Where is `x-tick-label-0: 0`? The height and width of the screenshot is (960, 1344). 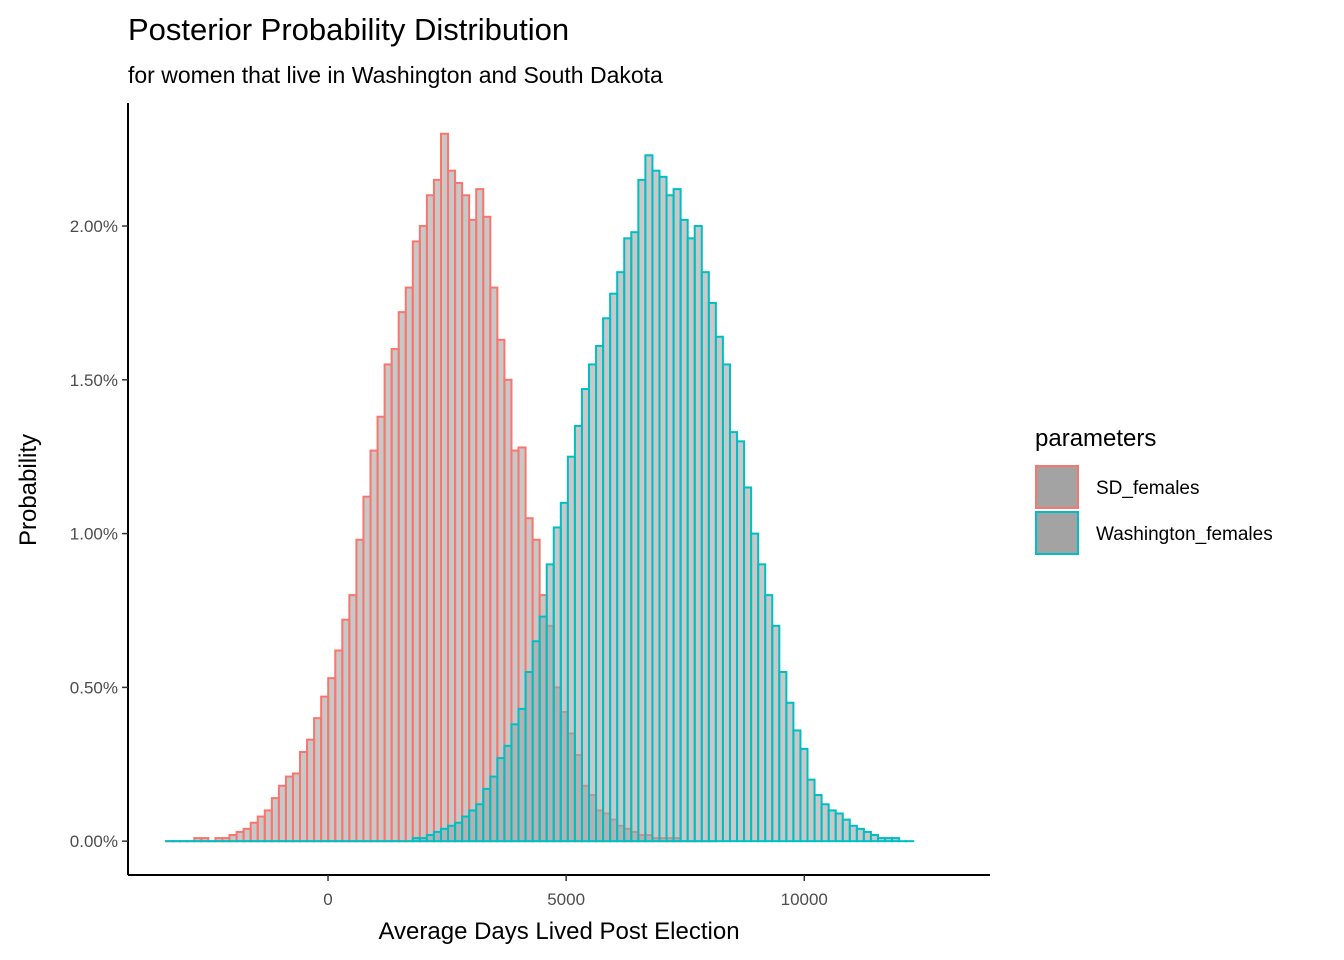
x-tick-label-0: 0 is located at coordinates (327, 899).